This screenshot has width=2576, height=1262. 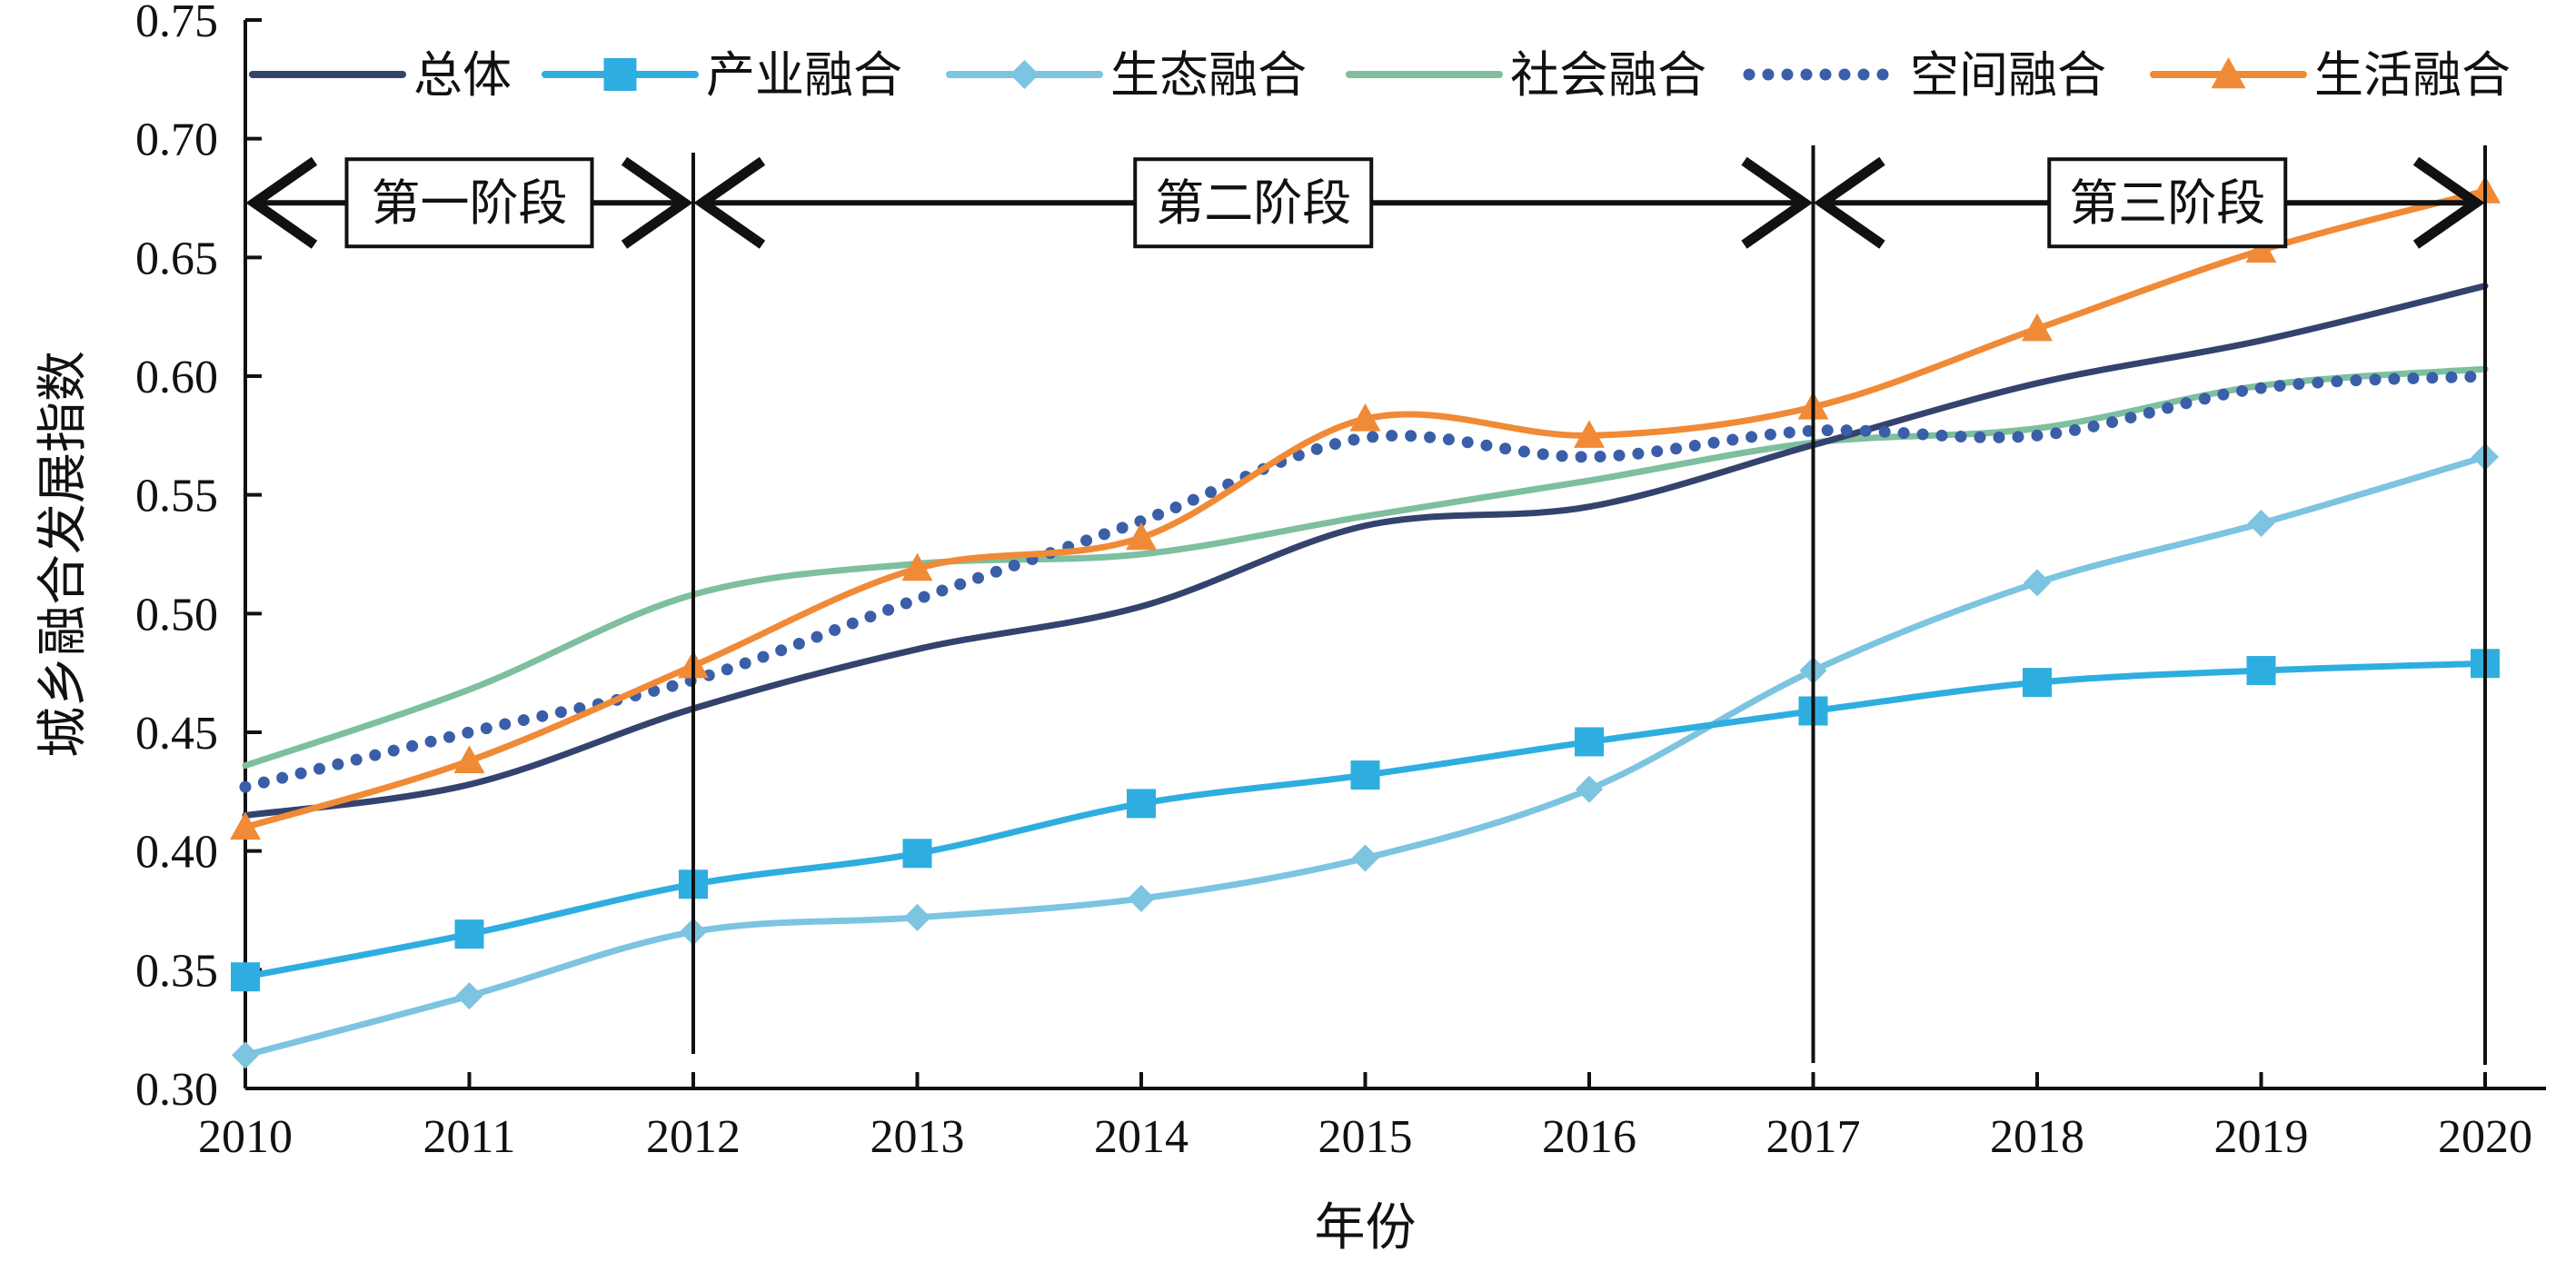 What do you see at coordinates (1608, 75) in the screenshot?
I see `legend-label: 社会融合` at bounding box center [1608, 75].